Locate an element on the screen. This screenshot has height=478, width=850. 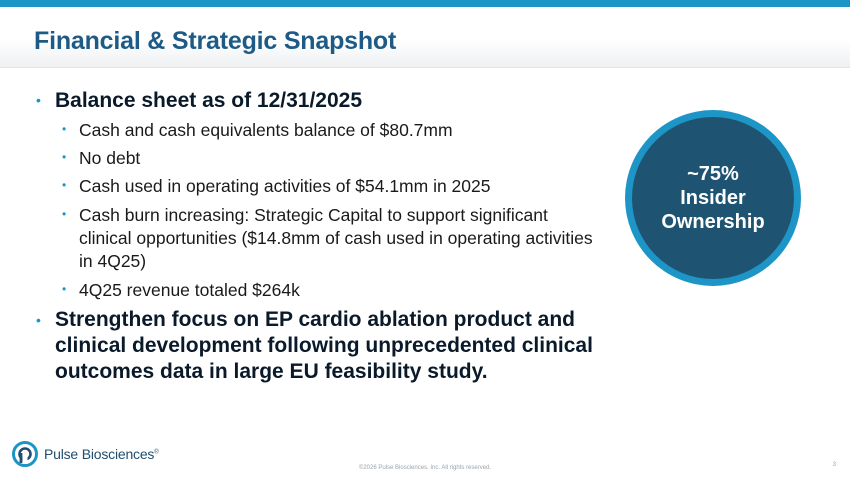
logo-wordmark: Pulse Biosciences® is located at coordinates (101, 454).